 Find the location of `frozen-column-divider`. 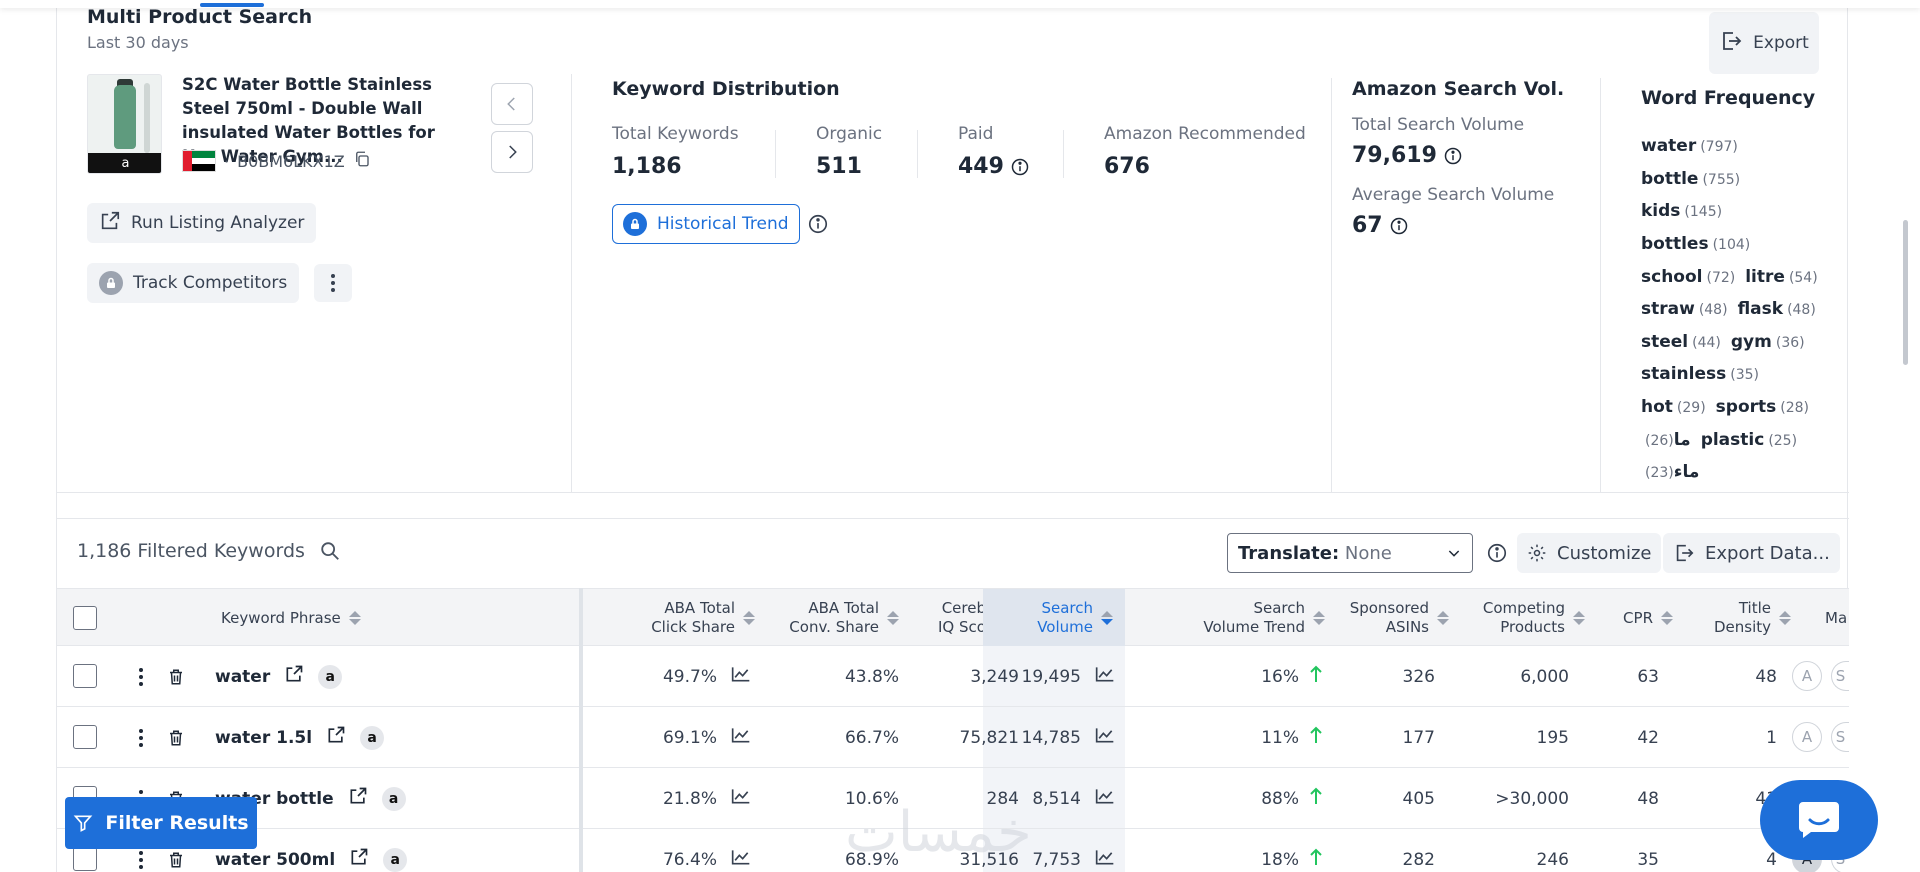

frozen-column-divider is located at coordinates (581, 730).